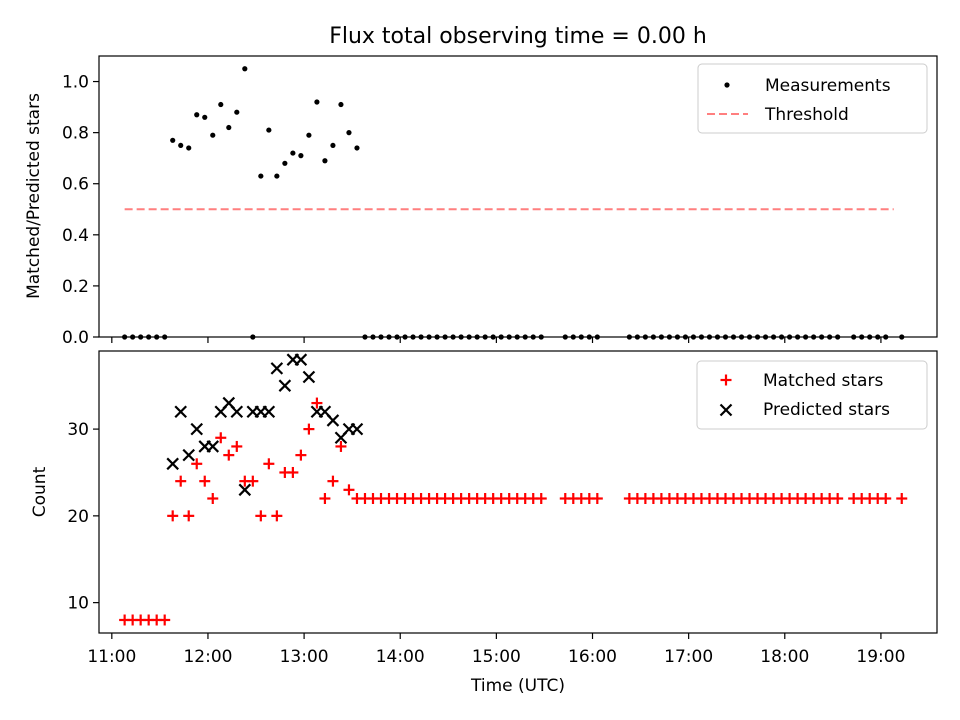  I want to click on x-axis-label: Time (UTC), so click(517, 686).